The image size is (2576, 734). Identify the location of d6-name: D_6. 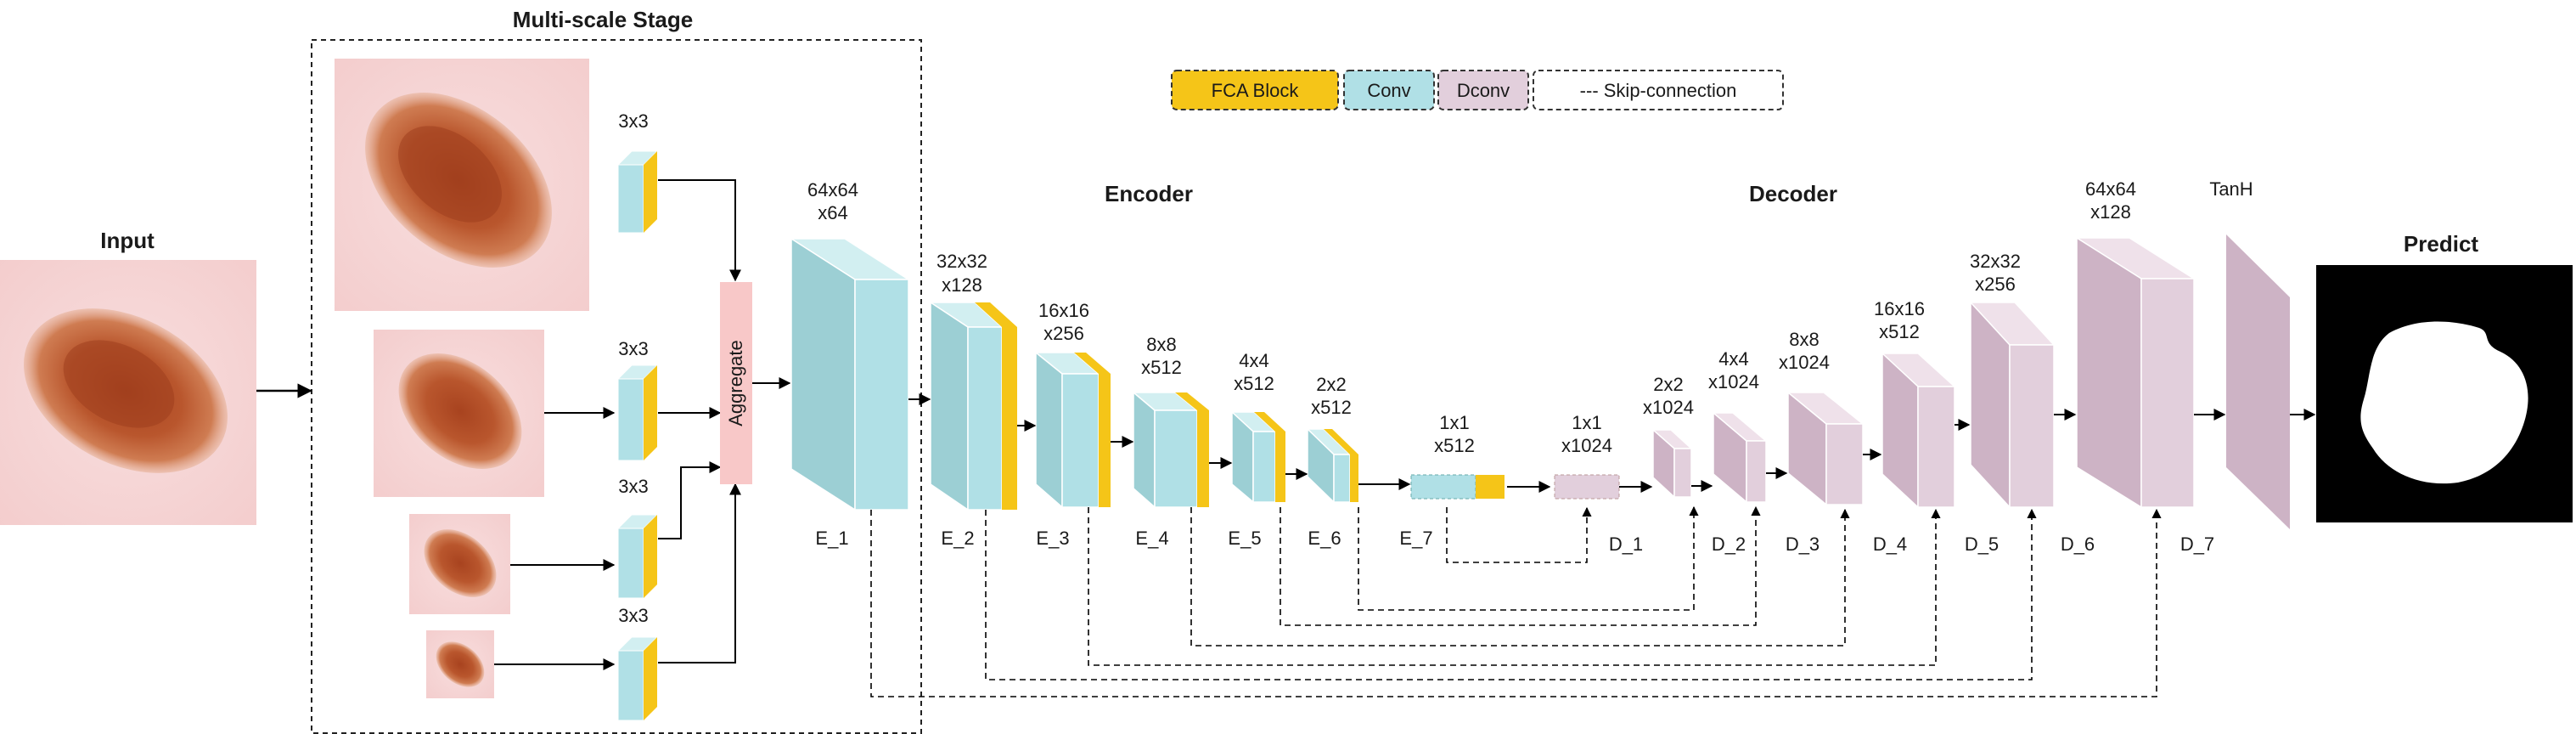
(2078, 544).